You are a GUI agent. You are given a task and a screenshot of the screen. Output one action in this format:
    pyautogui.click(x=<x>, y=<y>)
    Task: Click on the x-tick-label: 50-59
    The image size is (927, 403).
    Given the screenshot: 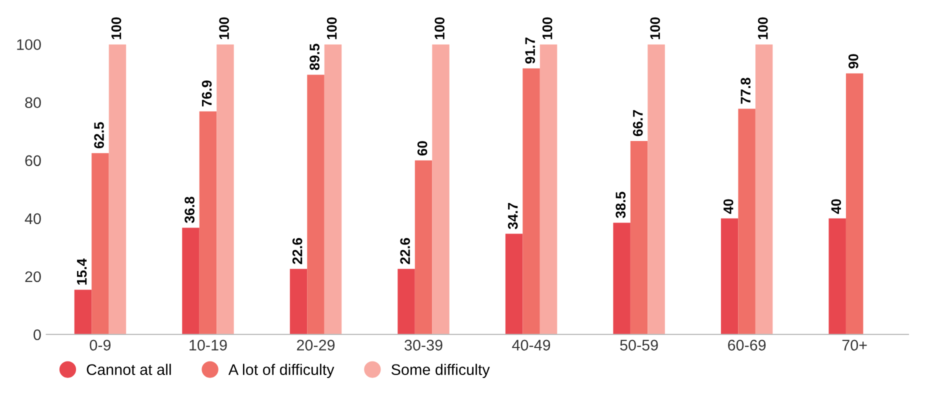 What is the action you would take?
    pyautogui.click(x=639, y=345)
    